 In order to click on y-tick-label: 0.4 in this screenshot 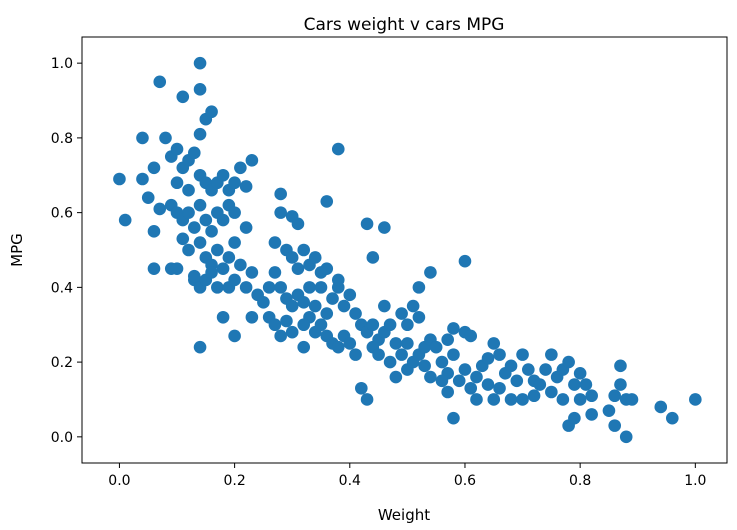, I will do `click(62, 288)`.